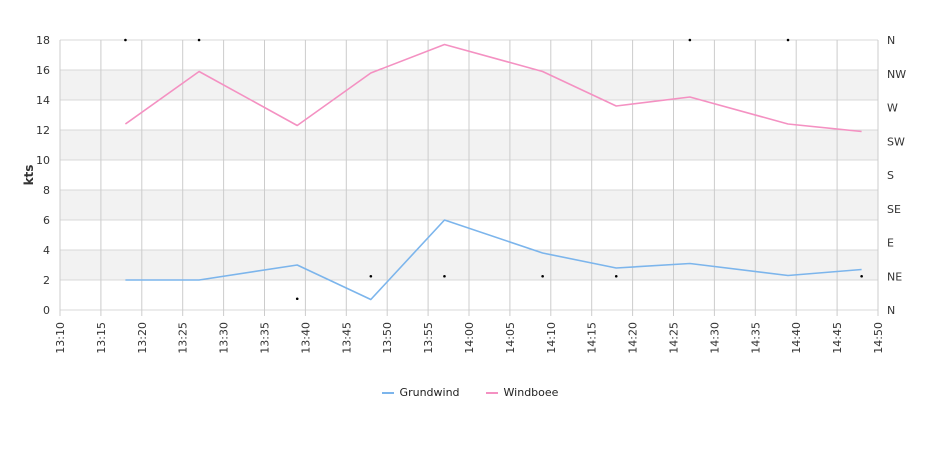  I want to click on x-tick-label: 14:35, so click(755, 338).